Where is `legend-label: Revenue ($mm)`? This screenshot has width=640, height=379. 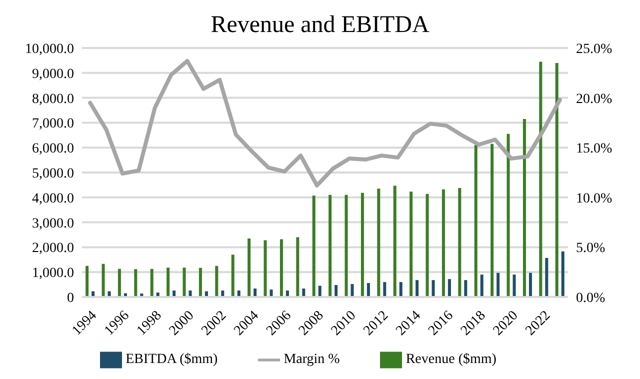 legend-label: Revenue ($mm) is located at coordinates (451, 360).